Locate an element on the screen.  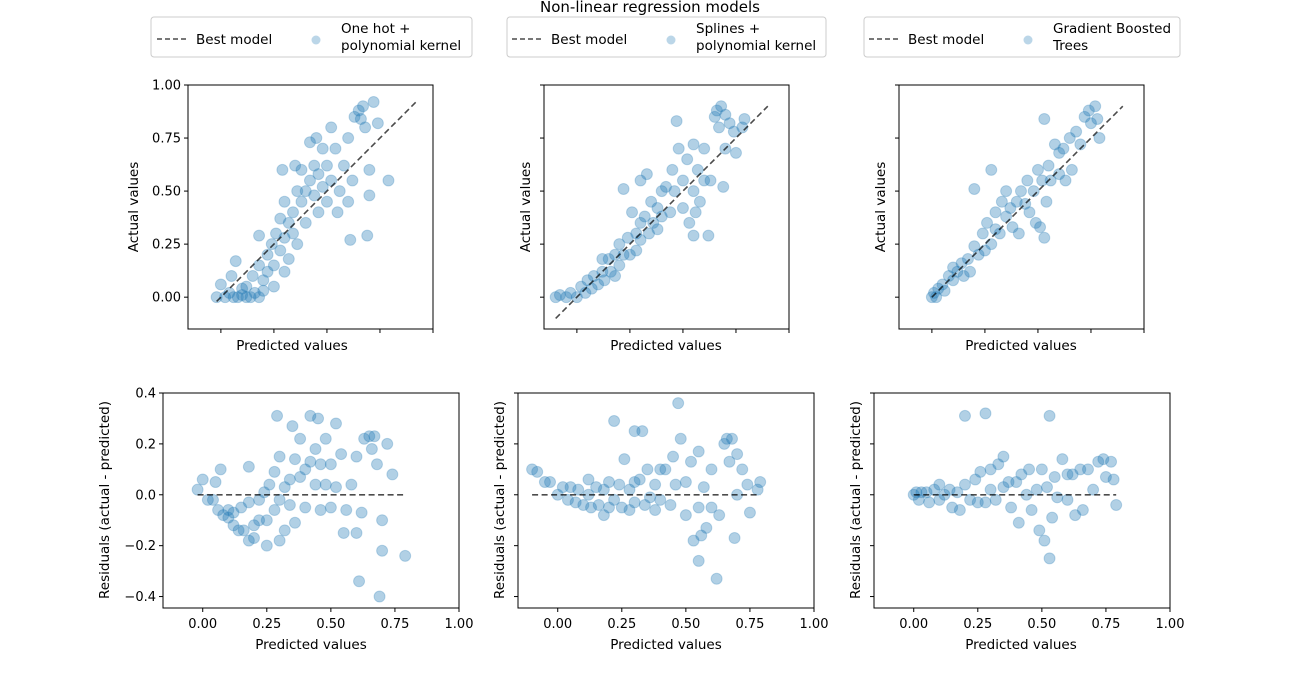
top-2-xlabel: Predicted values is located at coordinates (666, 346).